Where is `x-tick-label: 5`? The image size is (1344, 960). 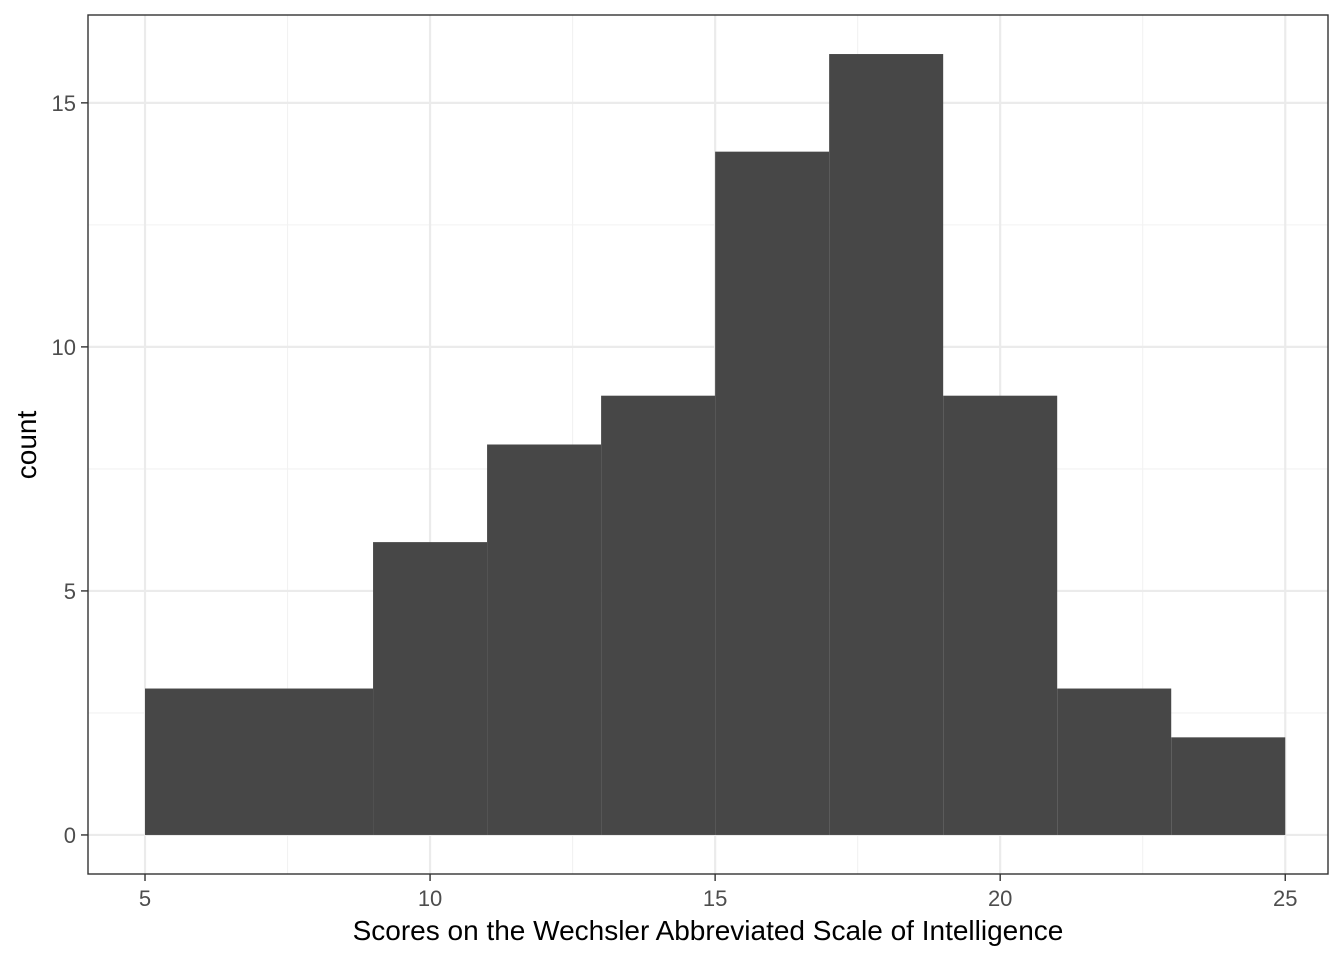 x-tick-label: 5 is located at coordinates (145, 898).